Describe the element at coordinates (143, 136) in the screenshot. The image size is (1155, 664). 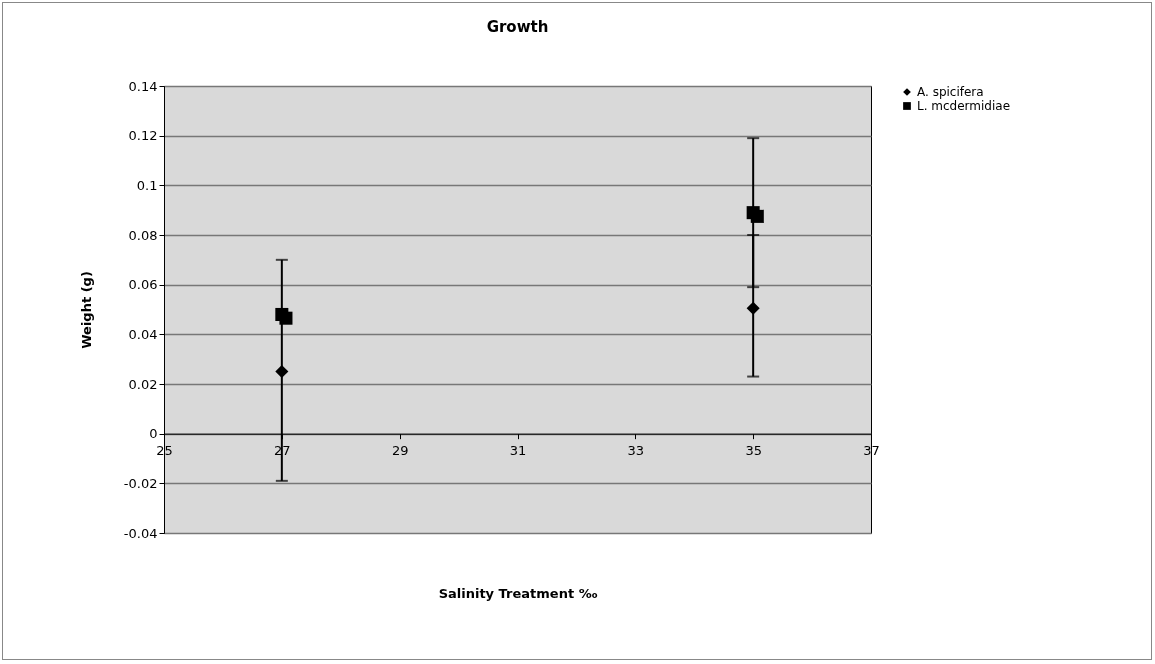
I see `y-tick-label: 0.12` at that location.